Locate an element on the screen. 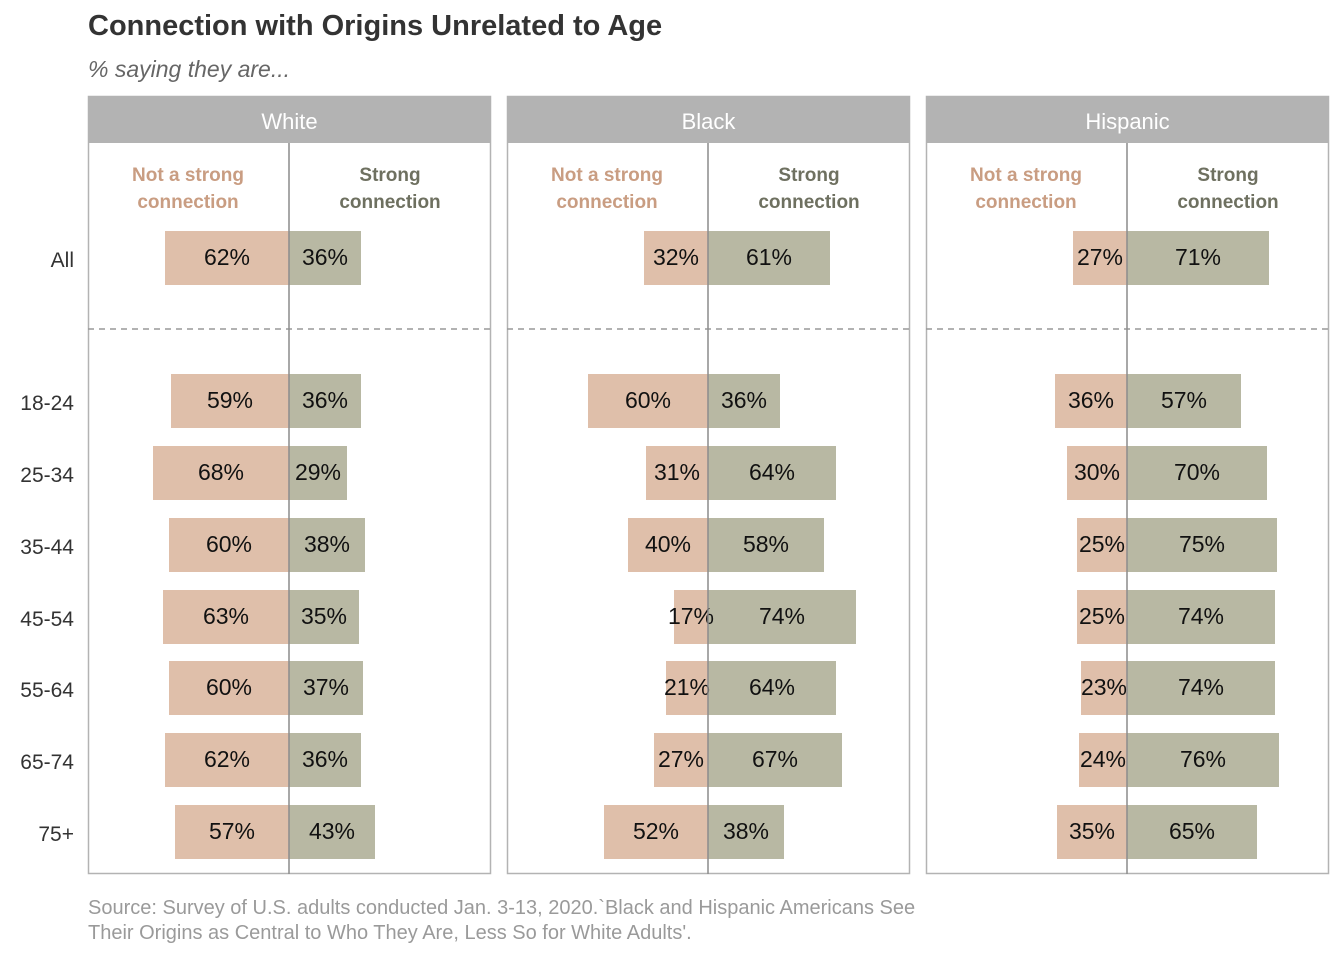  value-label-strong-hispanic-all: 71% is located at coordinates (1198, 257).